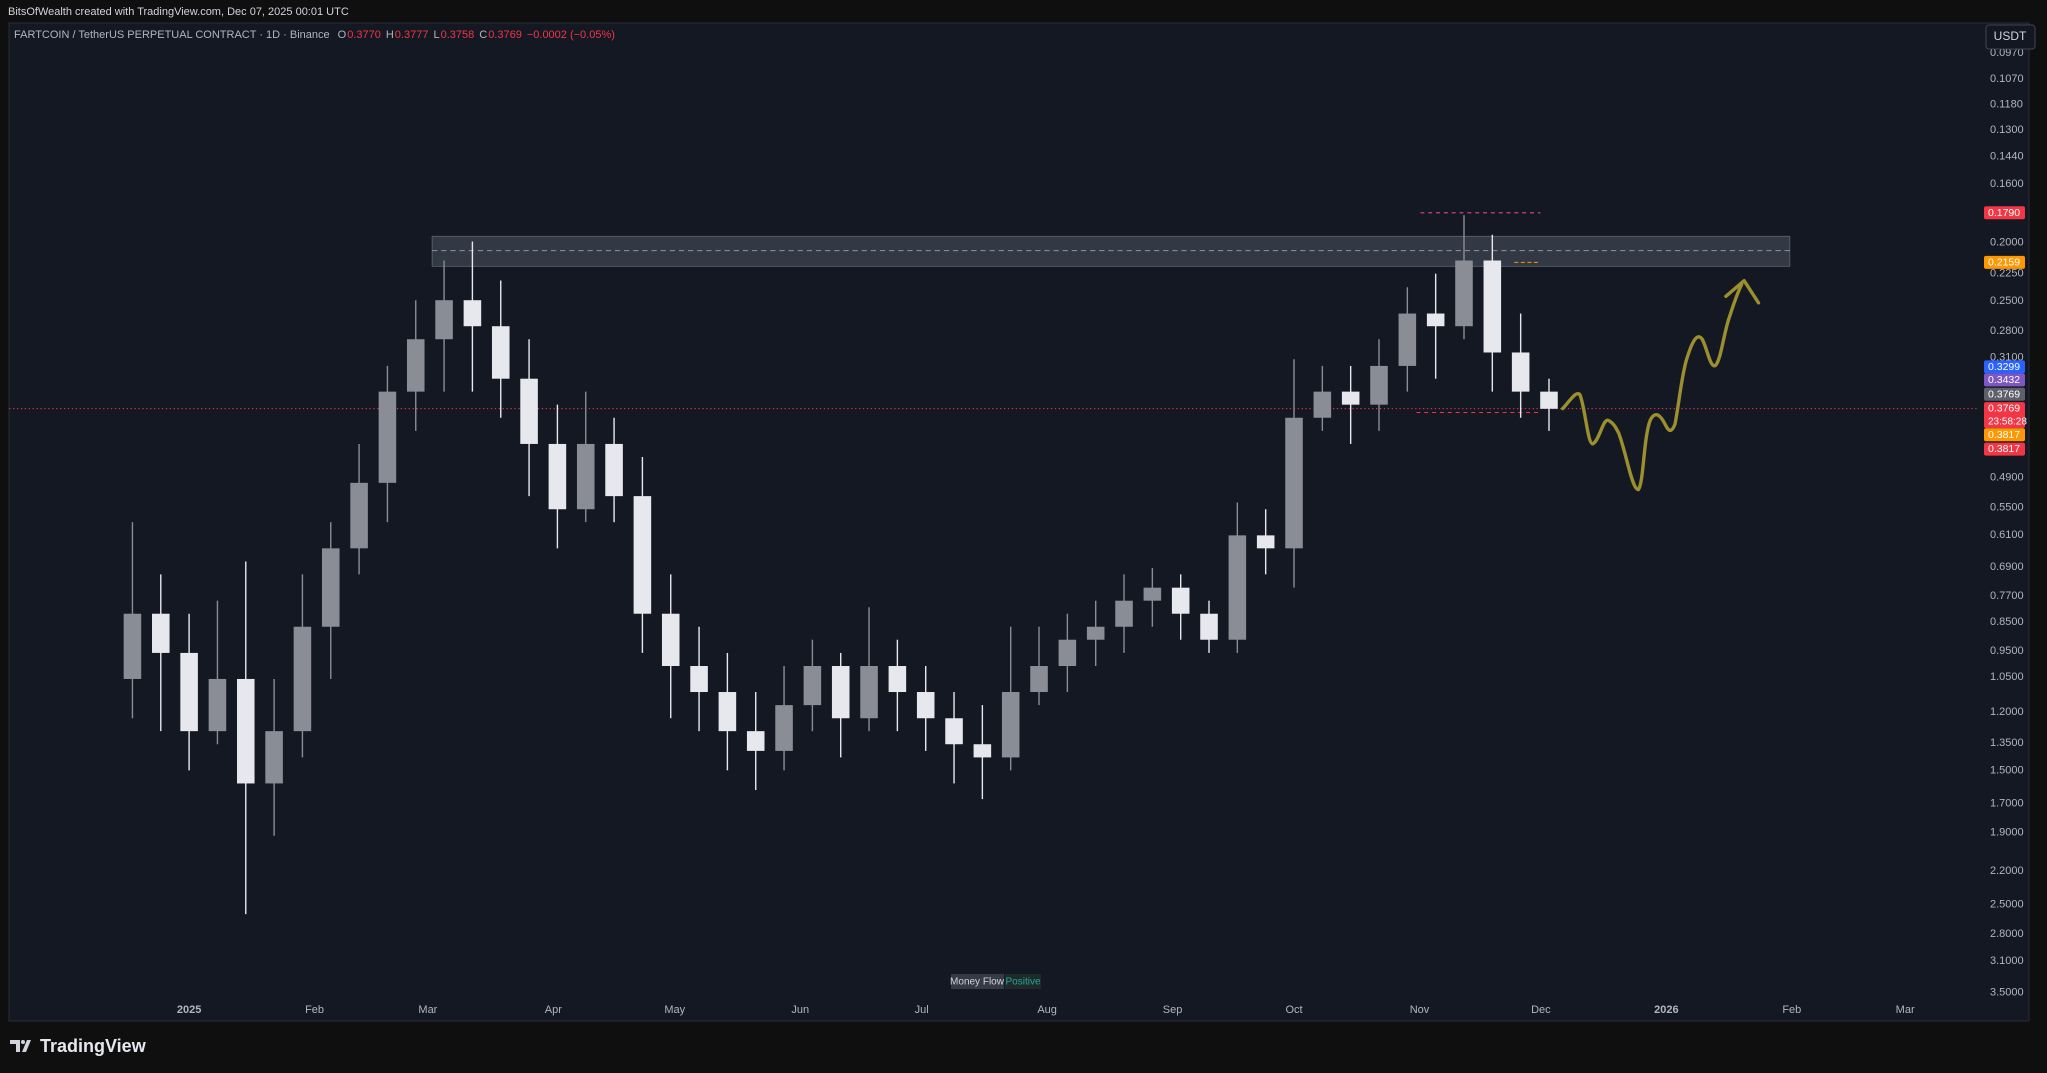 The width and height of the screenshot is (2047, 1073). What do you see at coordinates (2007, 421) in the screenshot?
I see `price-tag-countdown: 23:58:28` at bounding box center [2007, 421].